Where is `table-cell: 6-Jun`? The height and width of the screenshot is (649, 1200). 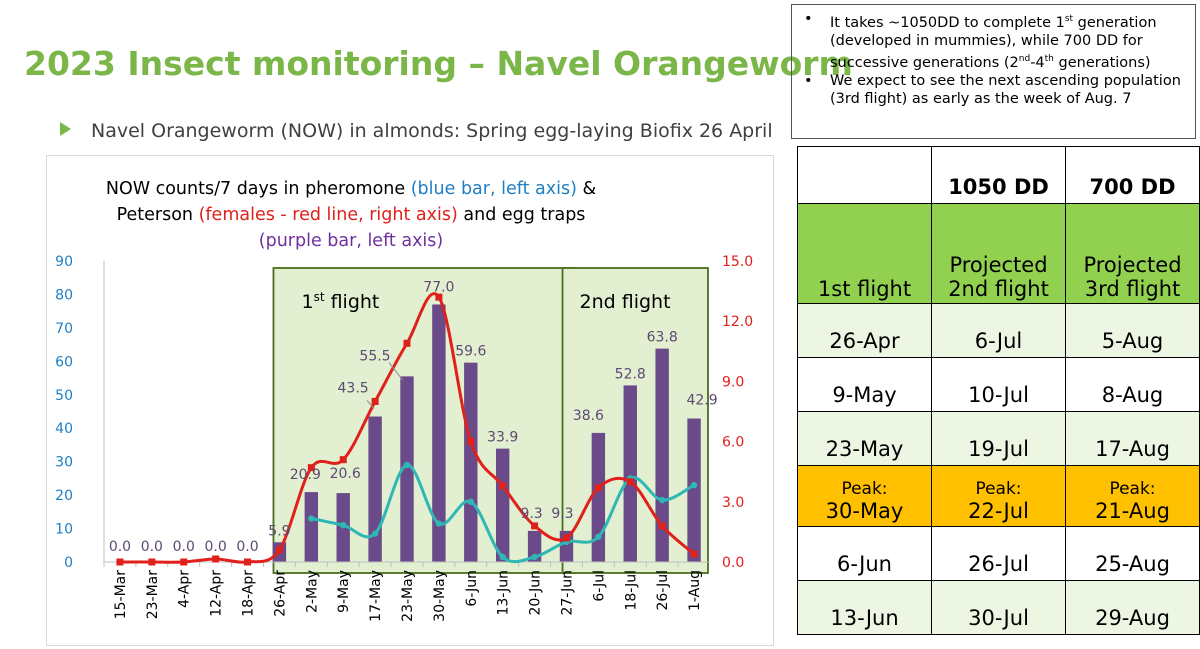
table-cell: 6-Jun is located at coordinates (864, 553).